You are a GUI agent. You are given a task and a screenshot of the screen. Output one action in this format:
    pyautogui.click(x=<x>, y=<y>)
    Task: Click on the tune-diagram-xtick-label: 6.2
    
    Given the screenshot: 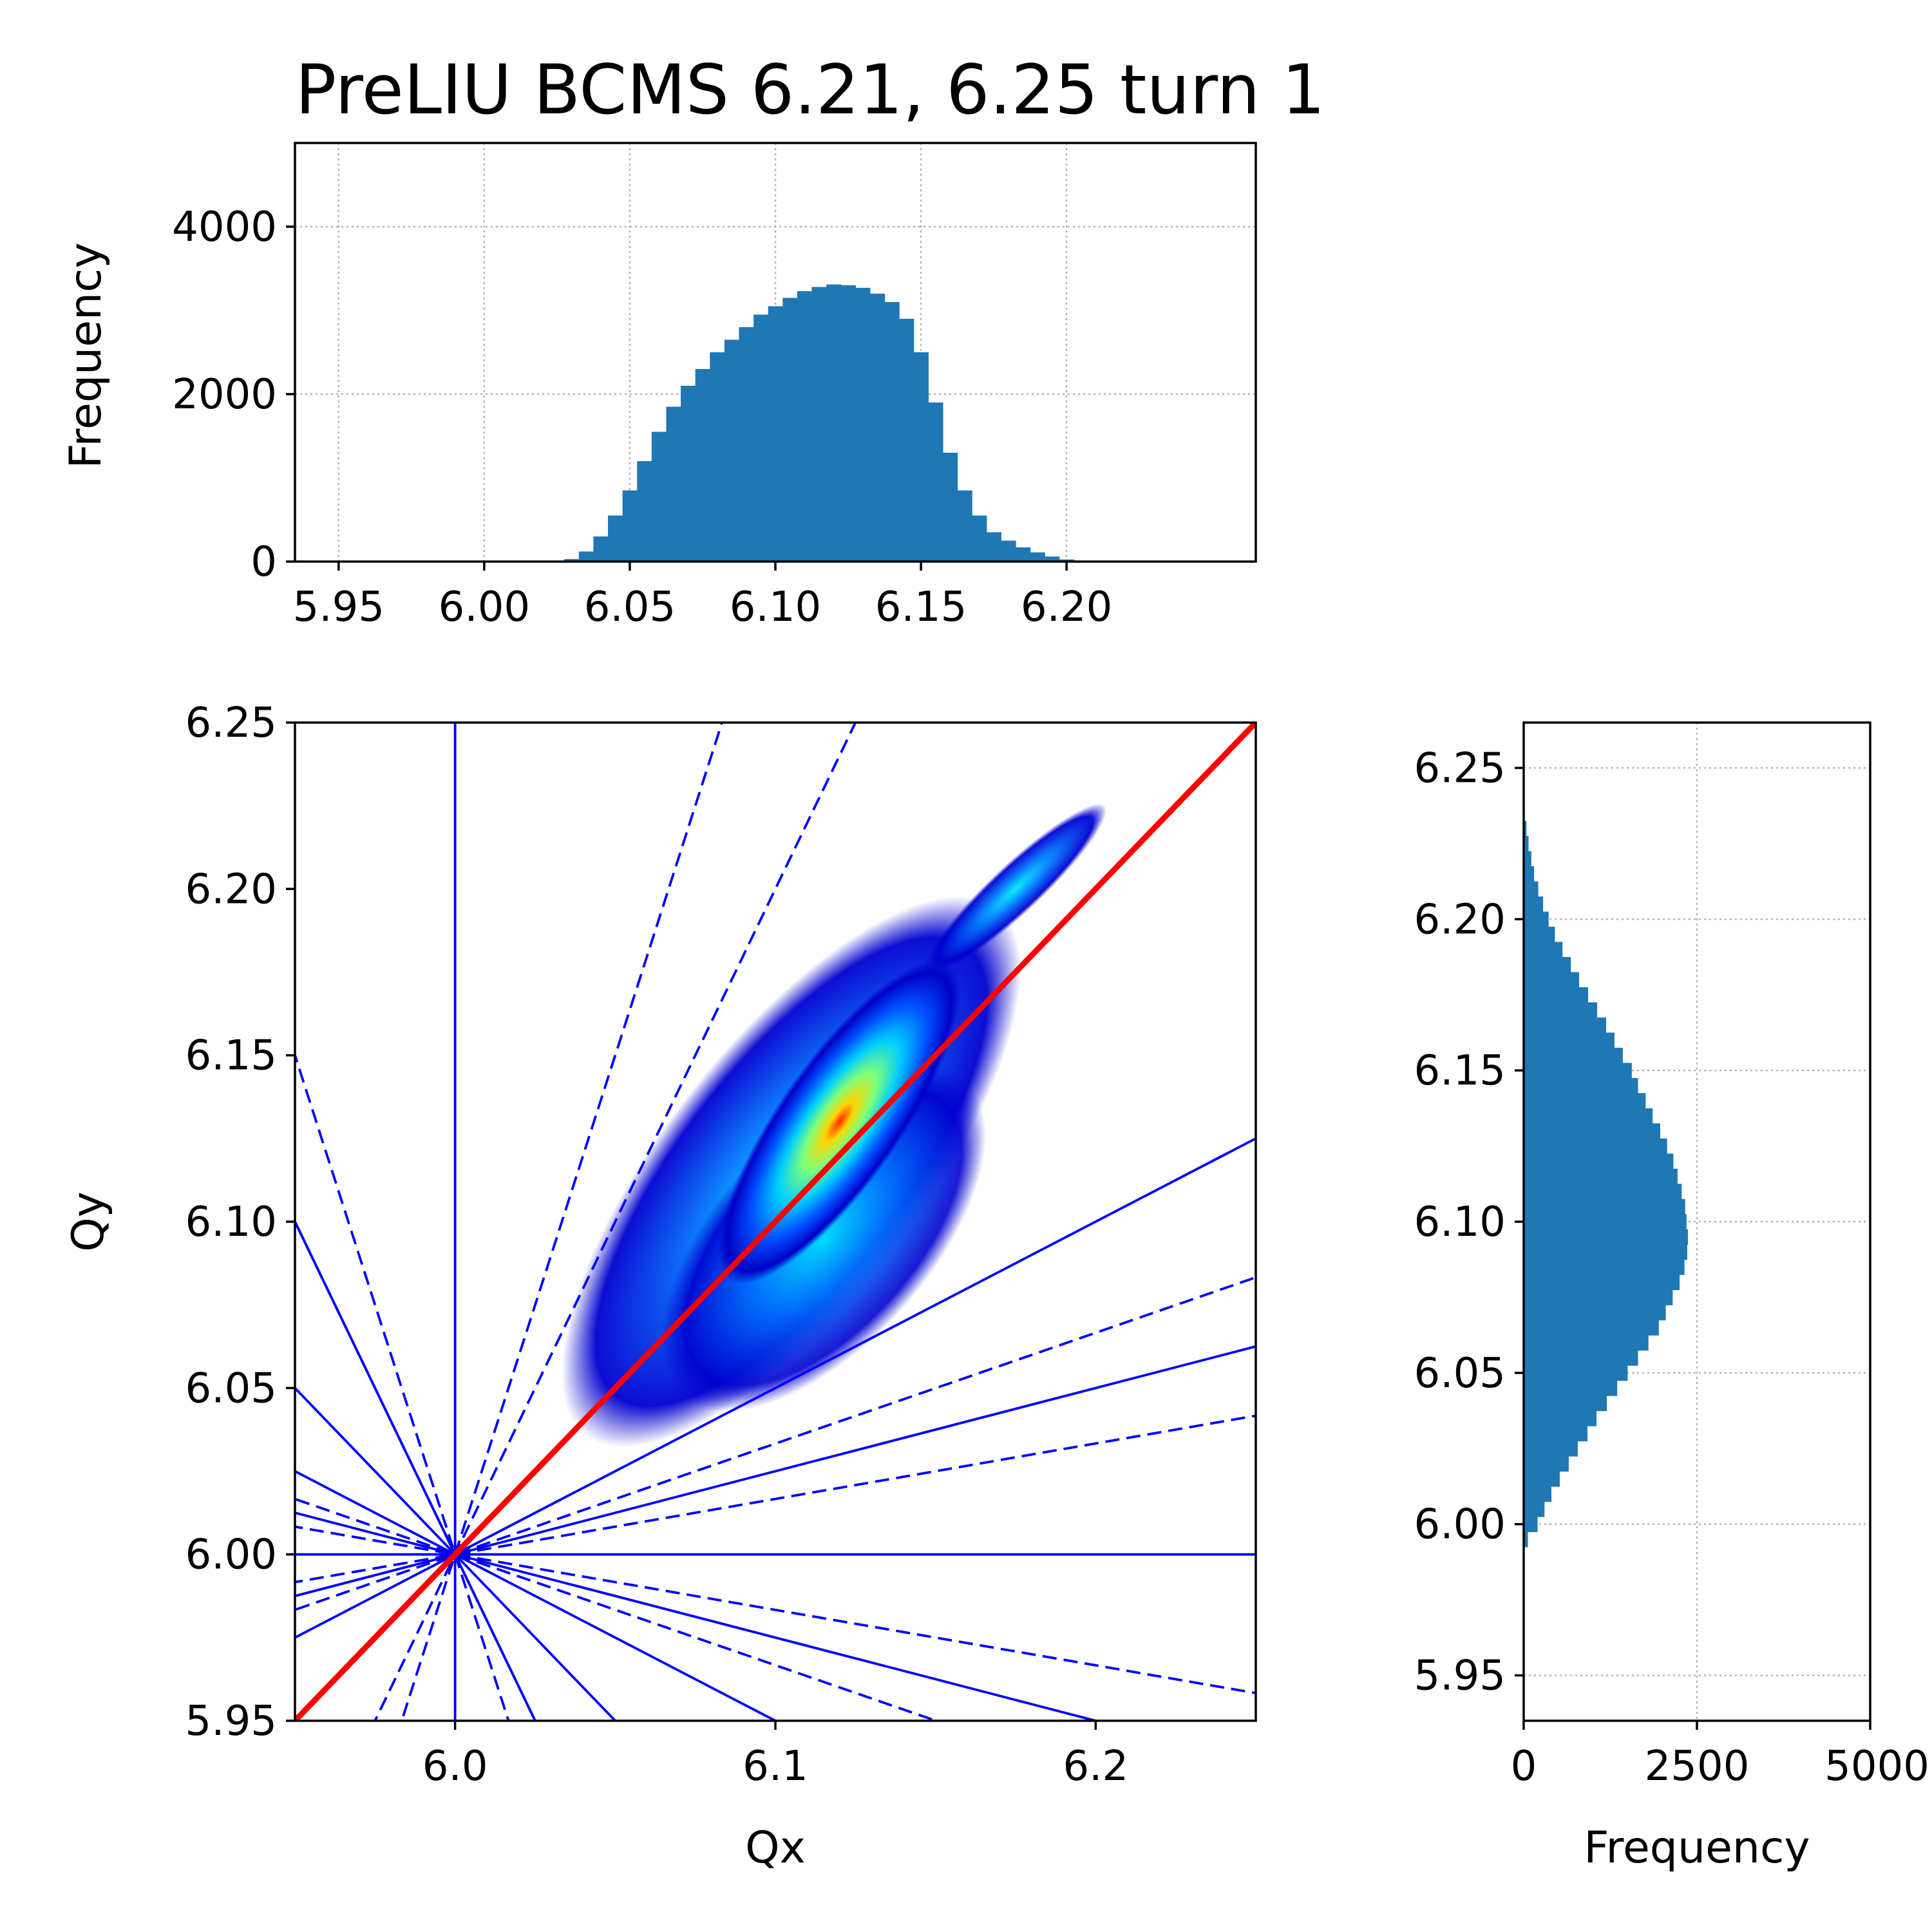 What is the action you would take?
    pyautogui.click(x=1095, y=1766)
    